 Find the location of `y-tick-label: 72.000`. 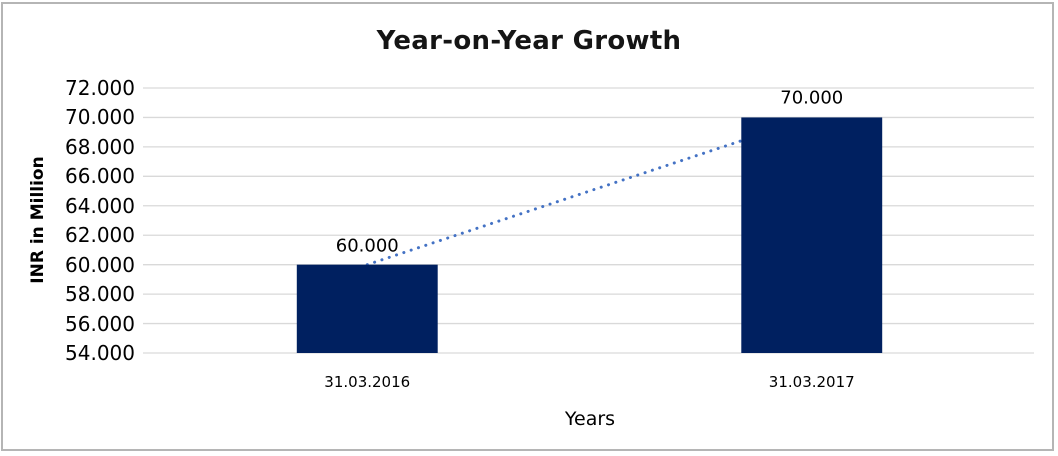

y-tick-label: 72.000 is located at coordinates (100, 88).